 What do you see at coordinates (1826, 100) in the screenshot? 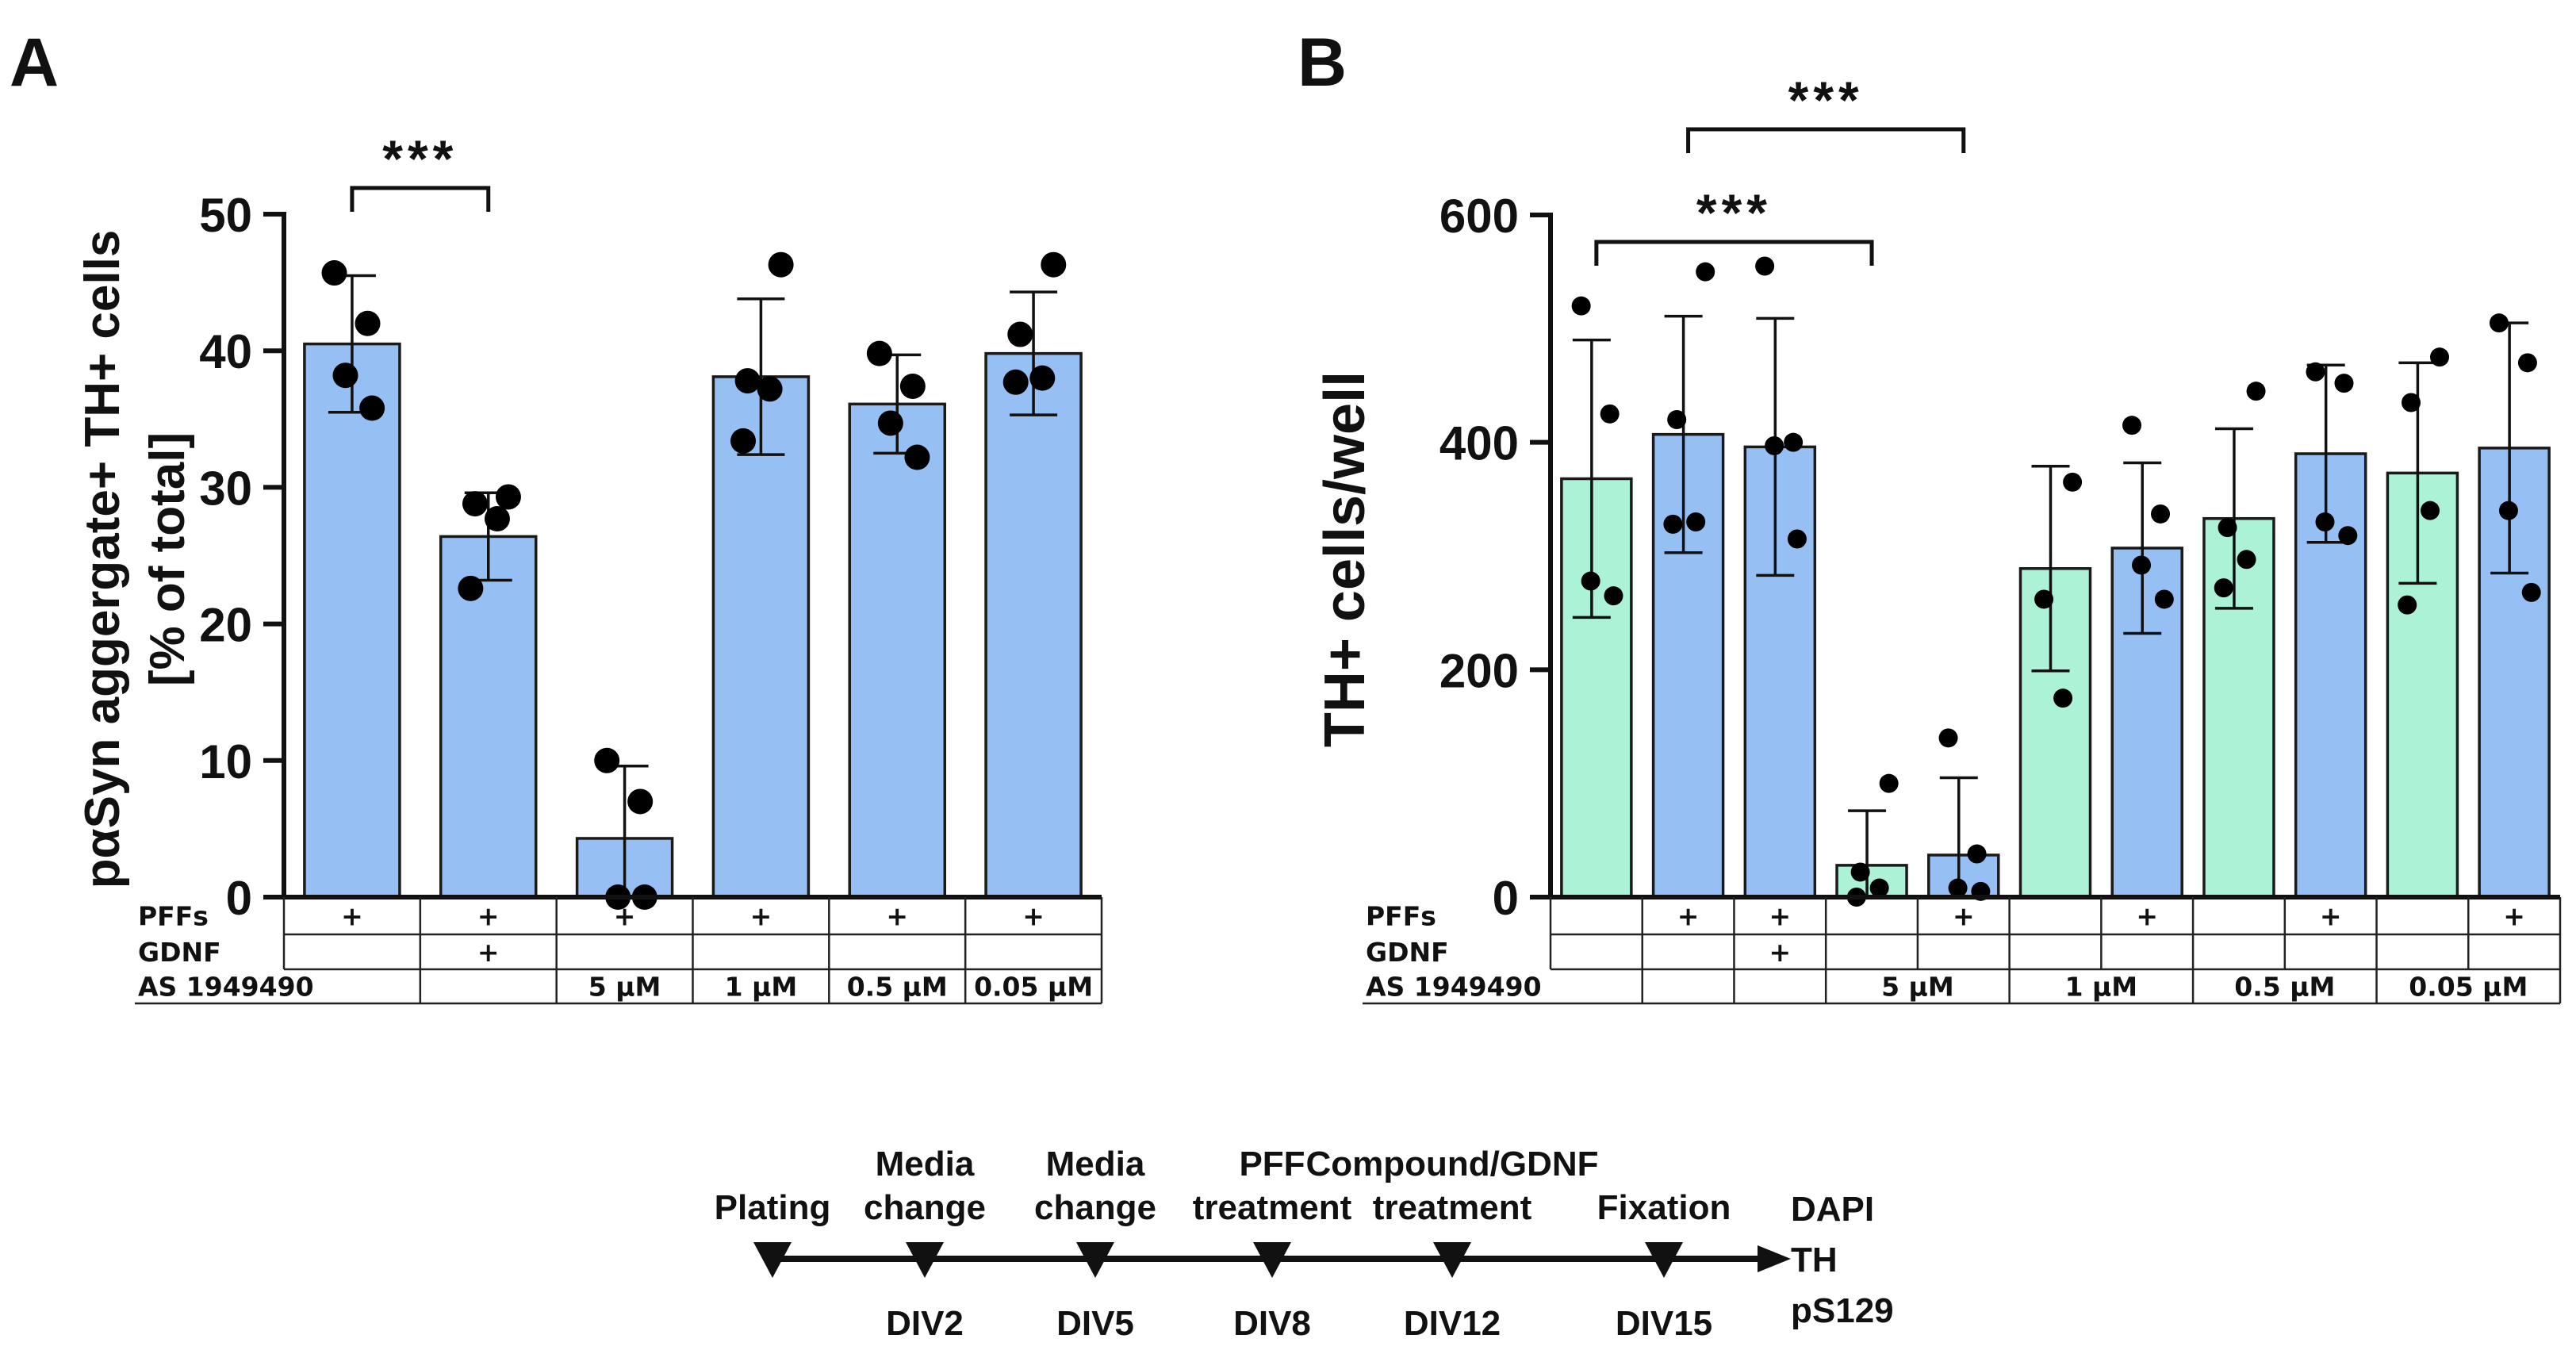
I see `significance-label: ***` at bounding box center [1826, 100].